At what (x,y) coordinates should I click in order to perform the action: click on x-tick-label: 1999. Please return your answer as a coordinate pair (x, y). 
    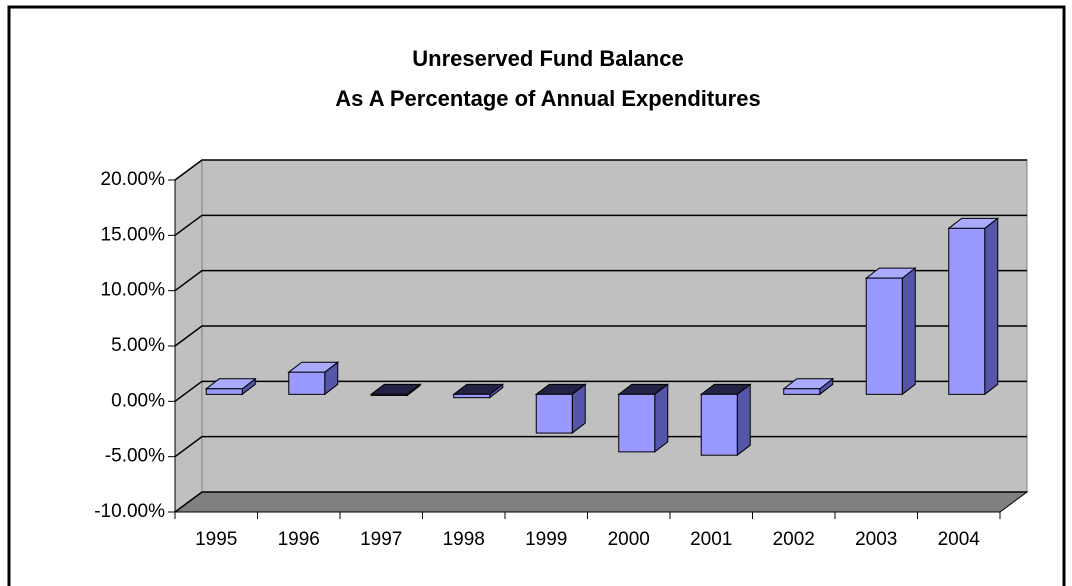
    Looking at the image, I should click on (546, 539).